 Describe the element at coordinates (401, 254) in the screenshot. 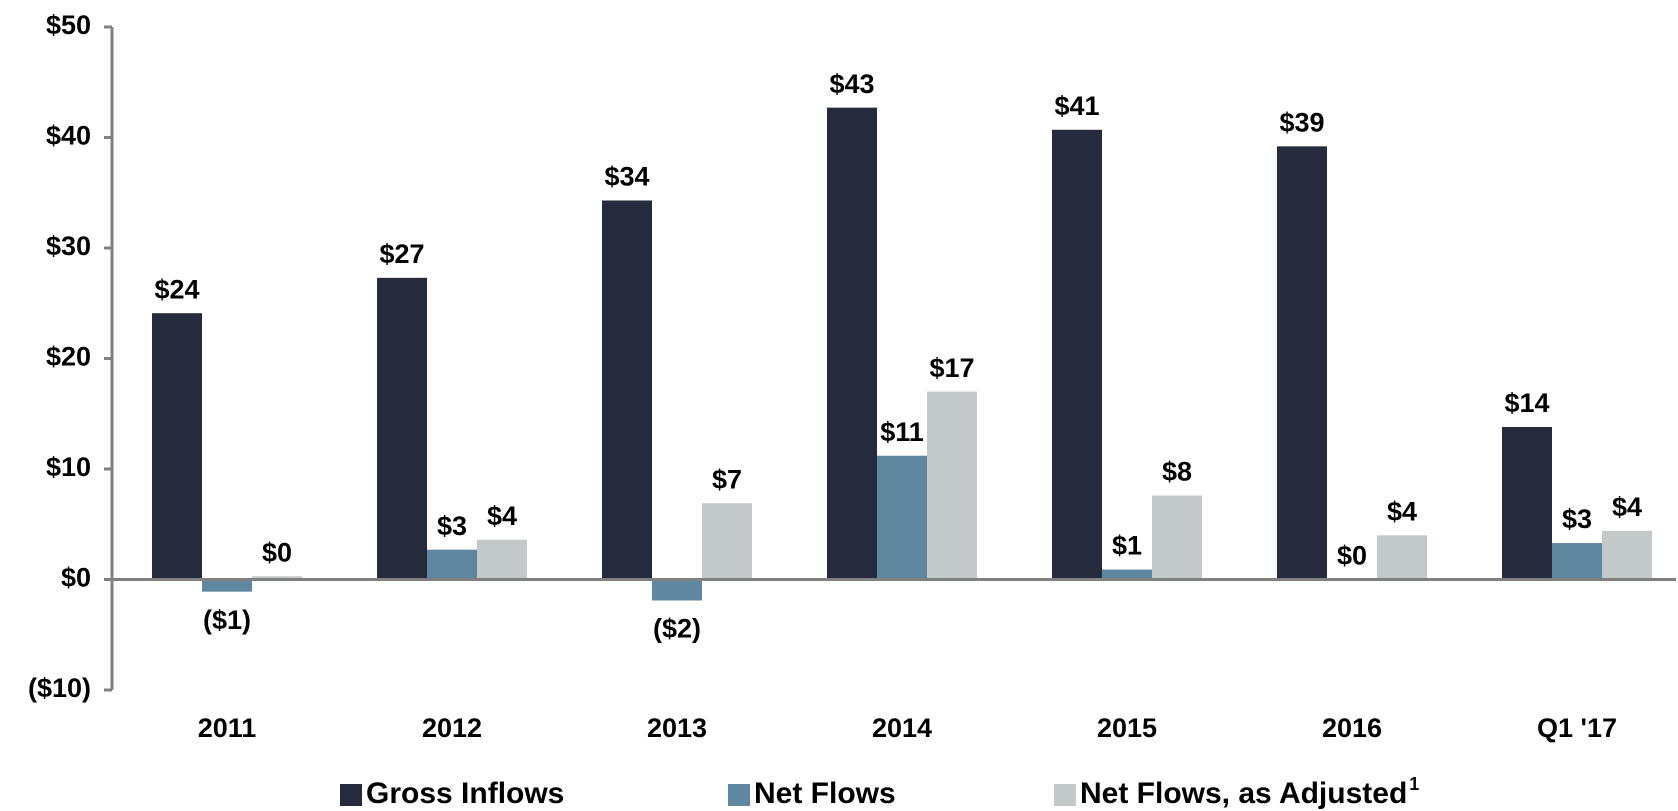

I see `value-label: $27` at that location.